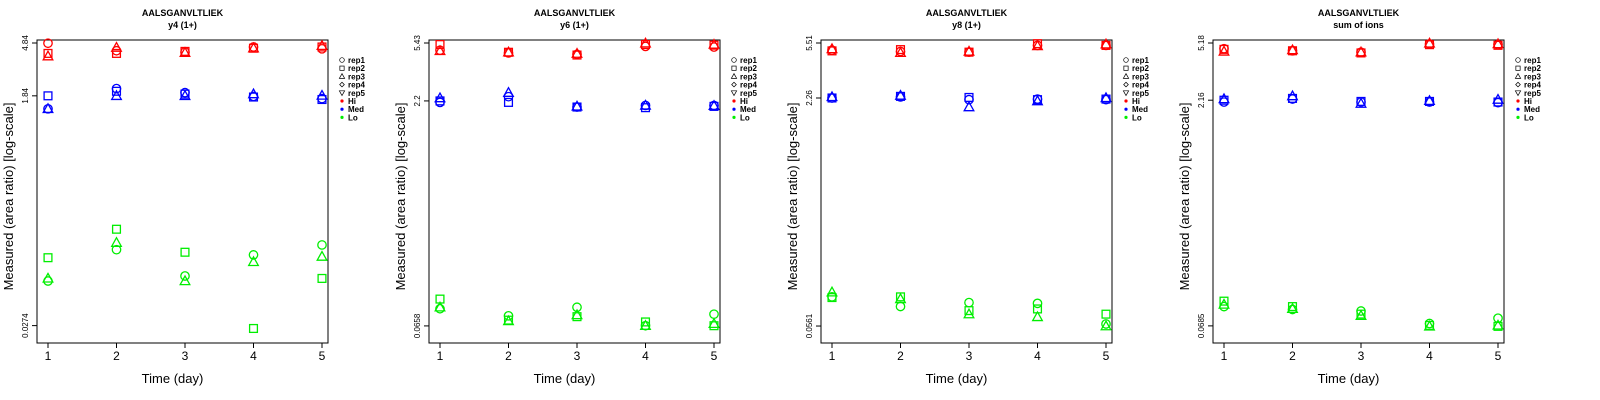 The image size is (1600, 400). I want to click on y-tick-label: 0.0274, so click(25, 325).